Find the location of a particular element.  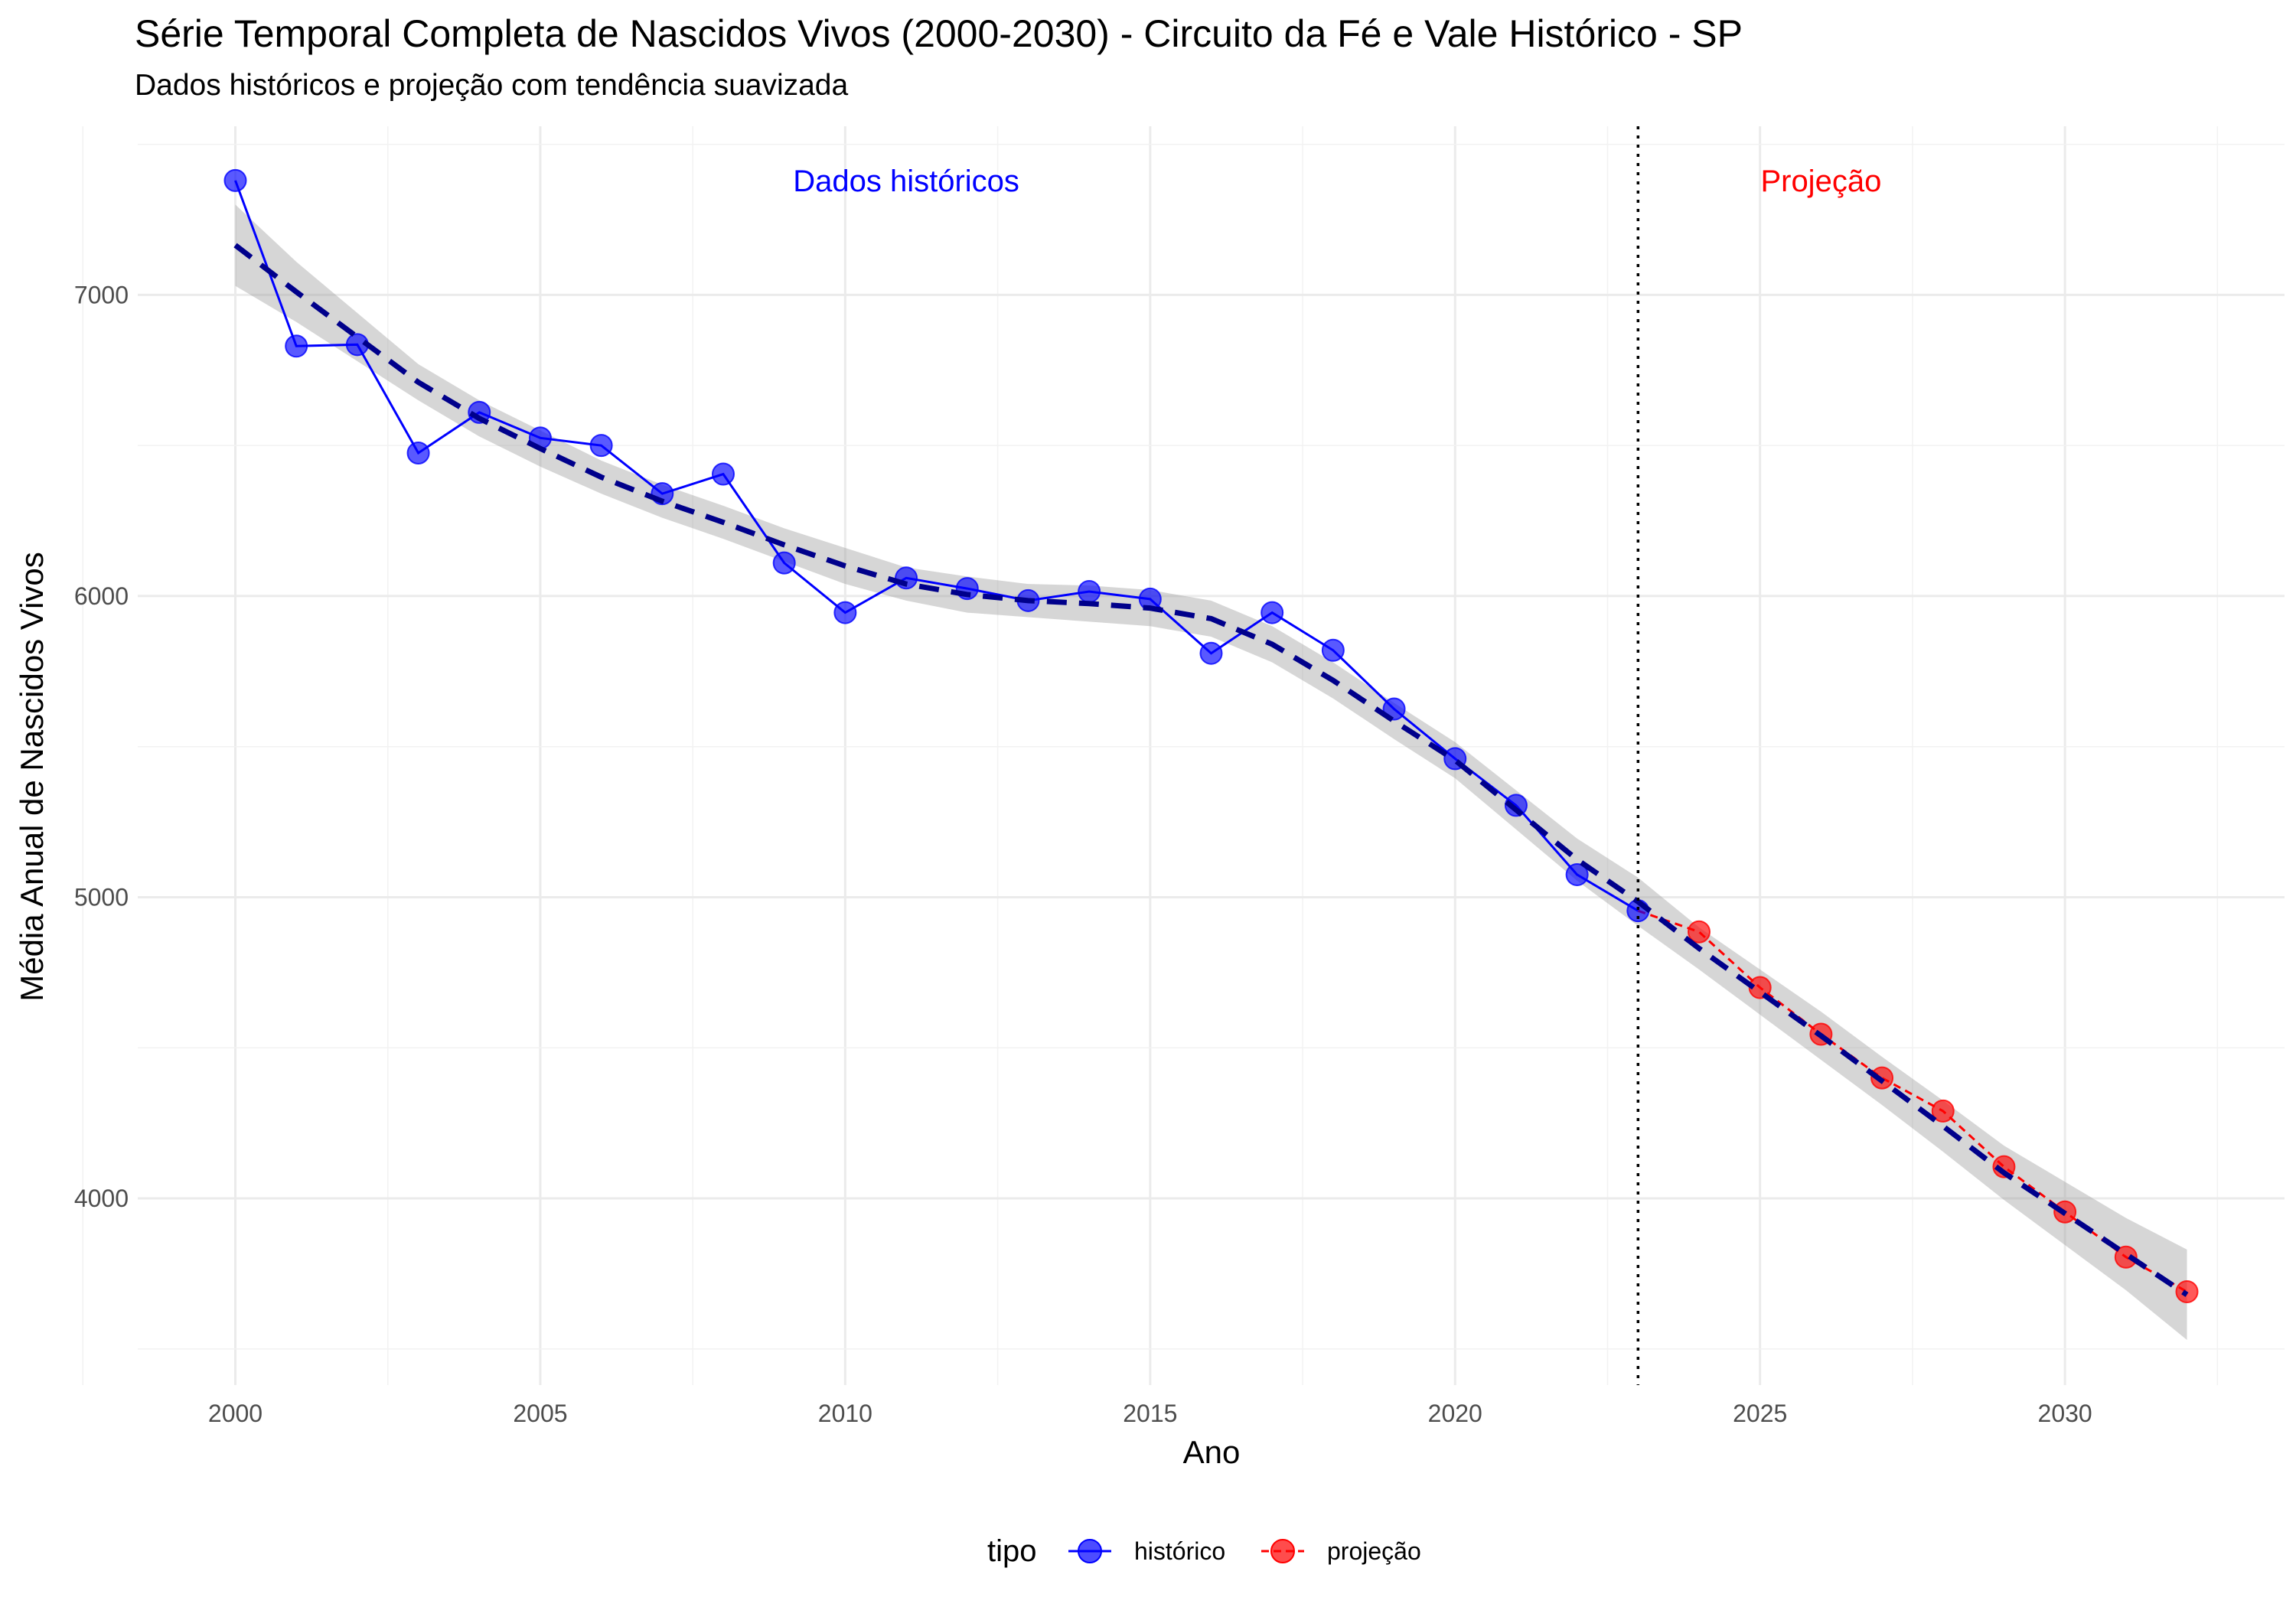

legend-item-historico: histórico is located at coordinates (1146, 1551).